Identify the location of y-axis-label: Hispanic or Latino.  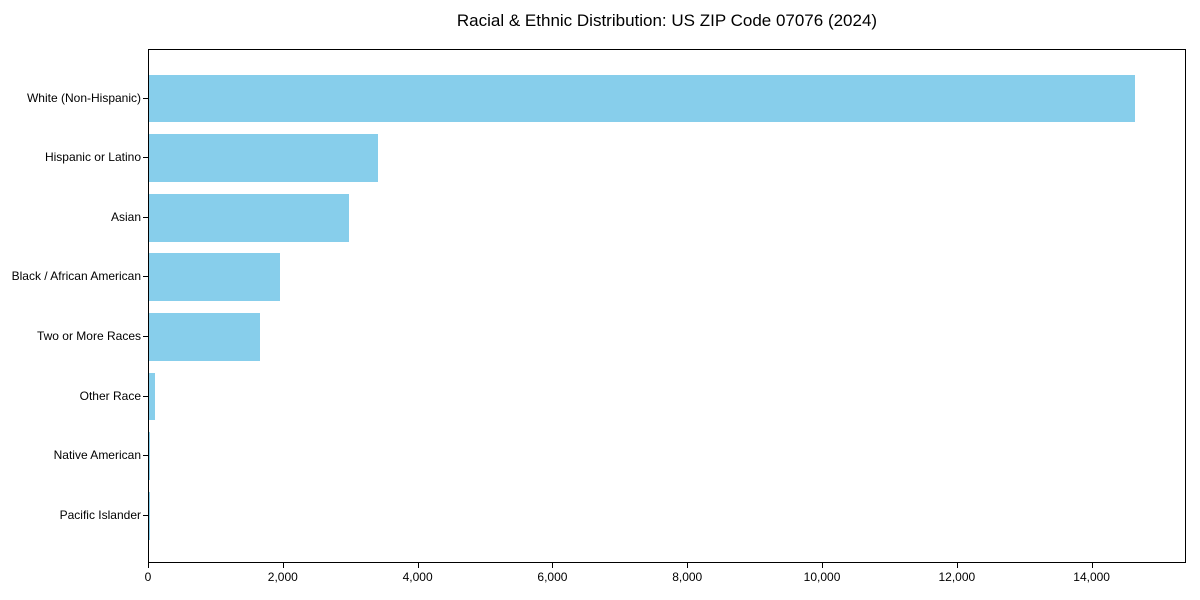
(92, 157).